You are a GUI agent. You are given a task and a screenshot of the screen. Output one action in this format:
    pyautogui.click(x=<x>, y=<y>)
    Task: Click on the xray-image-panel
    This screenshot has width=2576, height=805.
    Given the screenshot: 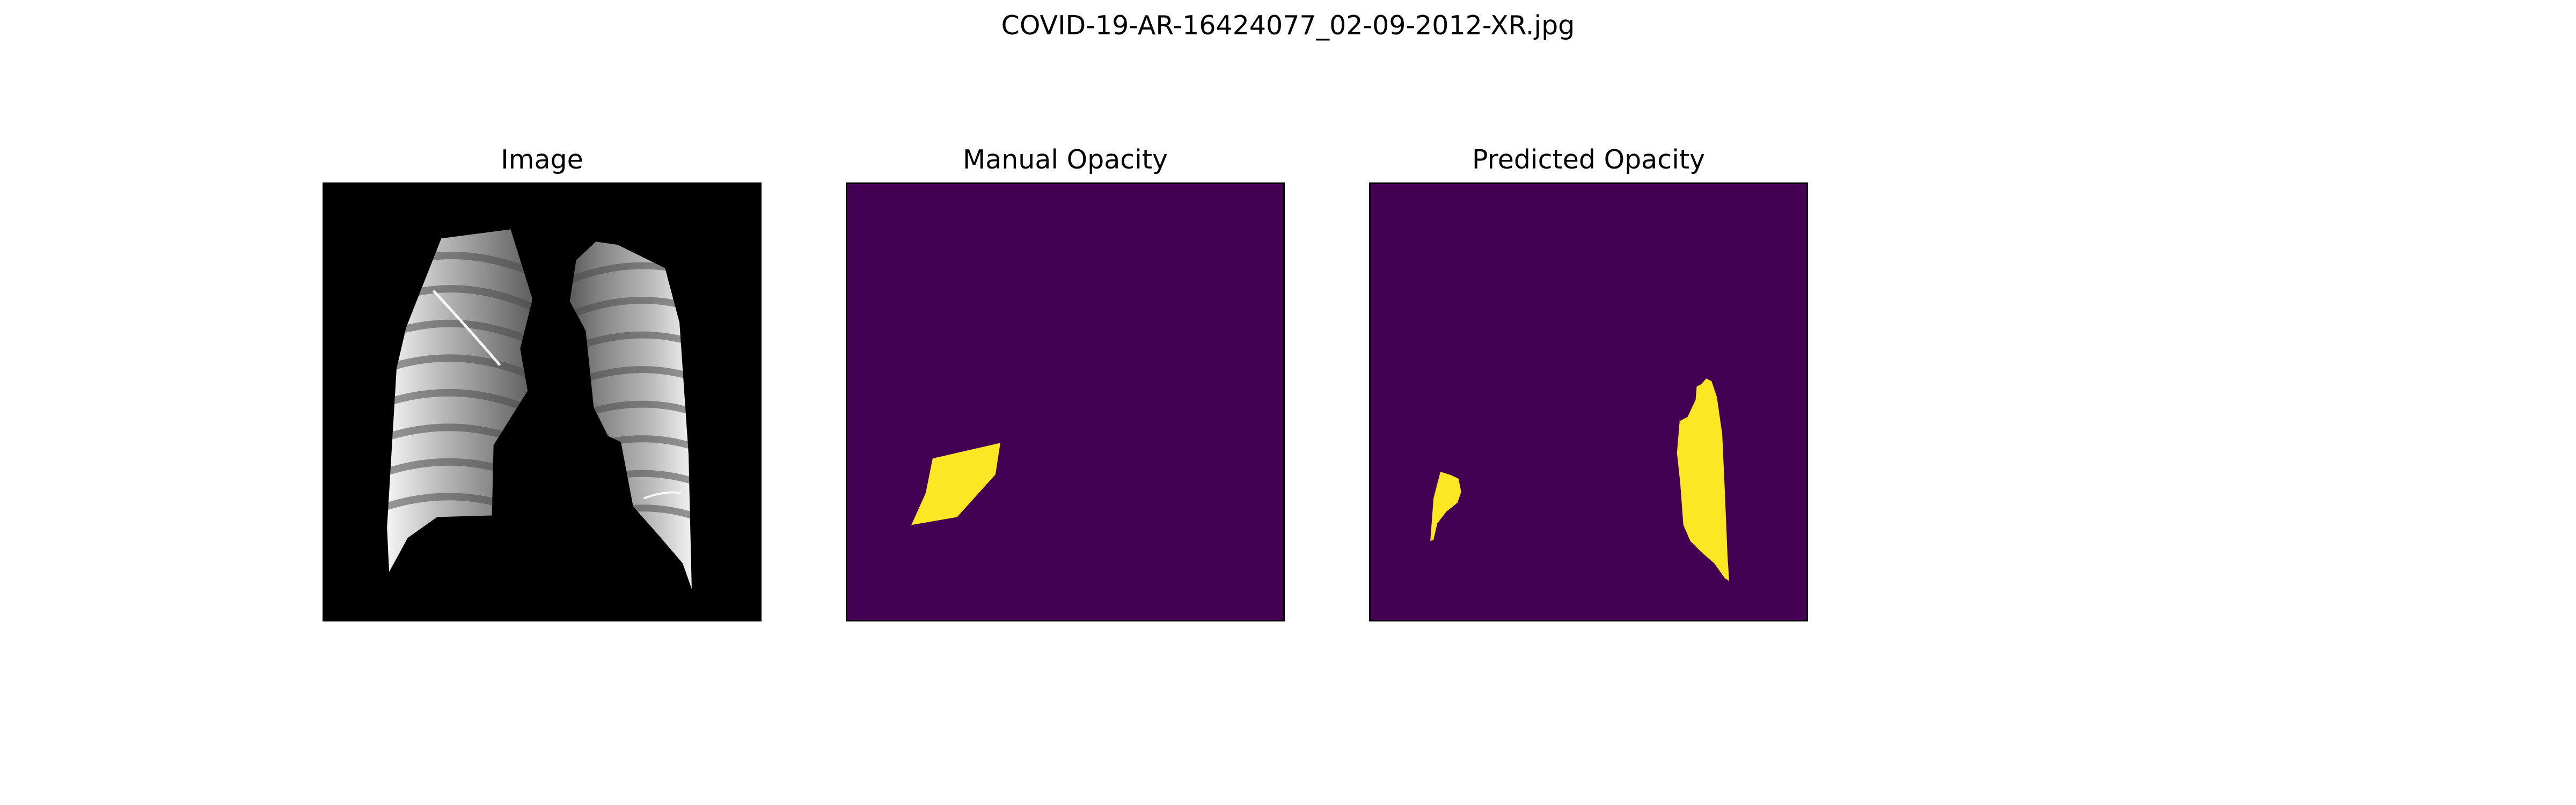 What is the action you would take?
    pyautogui.click(x=542, y=401)
    